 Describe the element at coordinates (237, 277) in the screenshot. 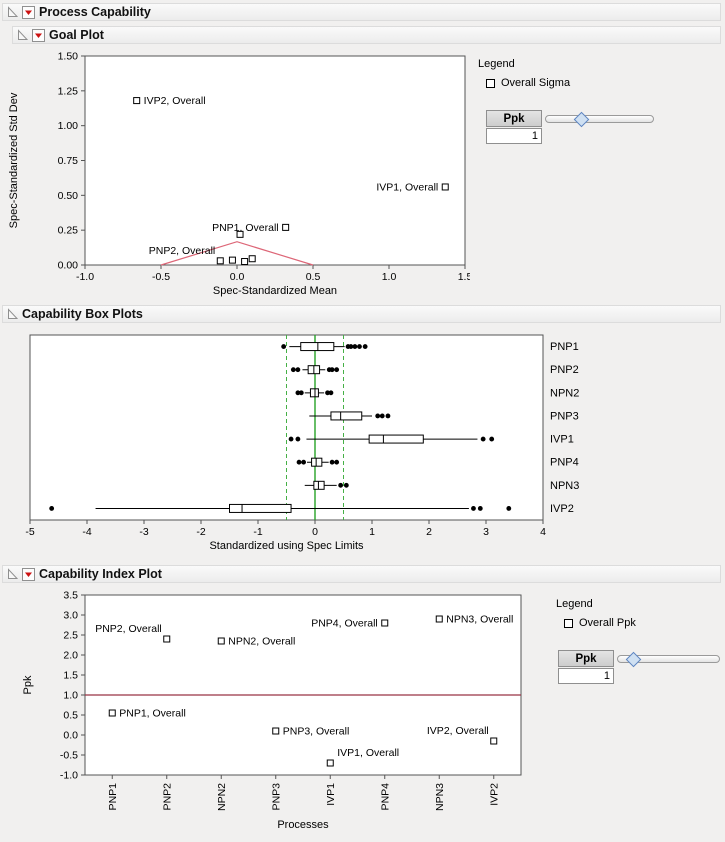

I see `tick-label: 0.0` at that location.